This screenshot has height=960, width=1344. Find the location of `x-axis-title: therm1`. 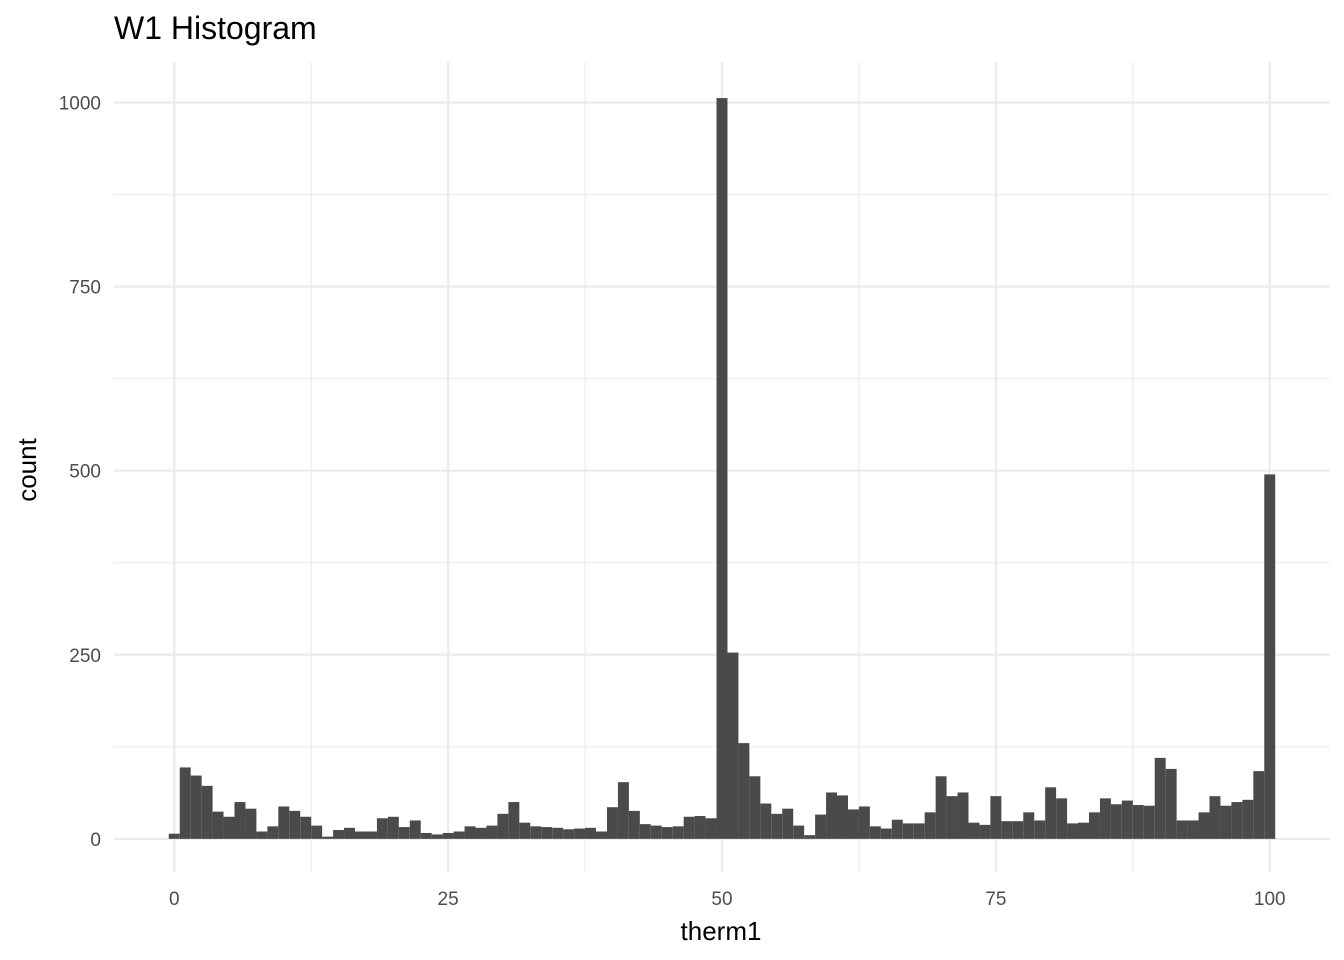

x-axis-title: therm1 is located at coordinates (721, 931).